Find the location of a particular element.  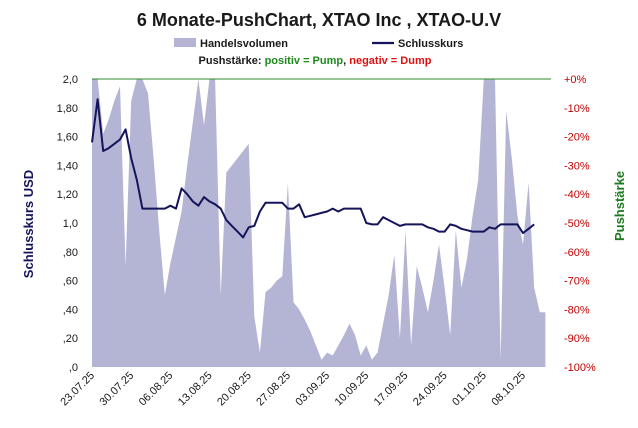

x-tick-label: 30.07.25 is located at coordinates (117, 389).